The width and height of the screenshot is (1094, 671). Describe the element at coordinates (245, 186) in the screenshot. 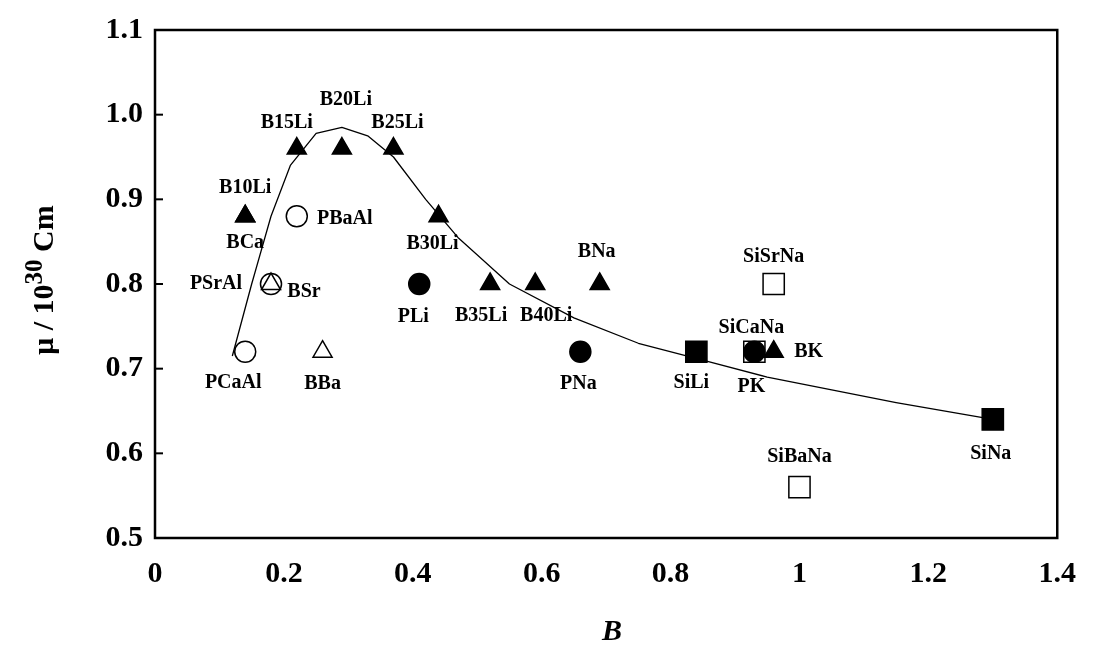

I see `annotation: B10Li` at that location.